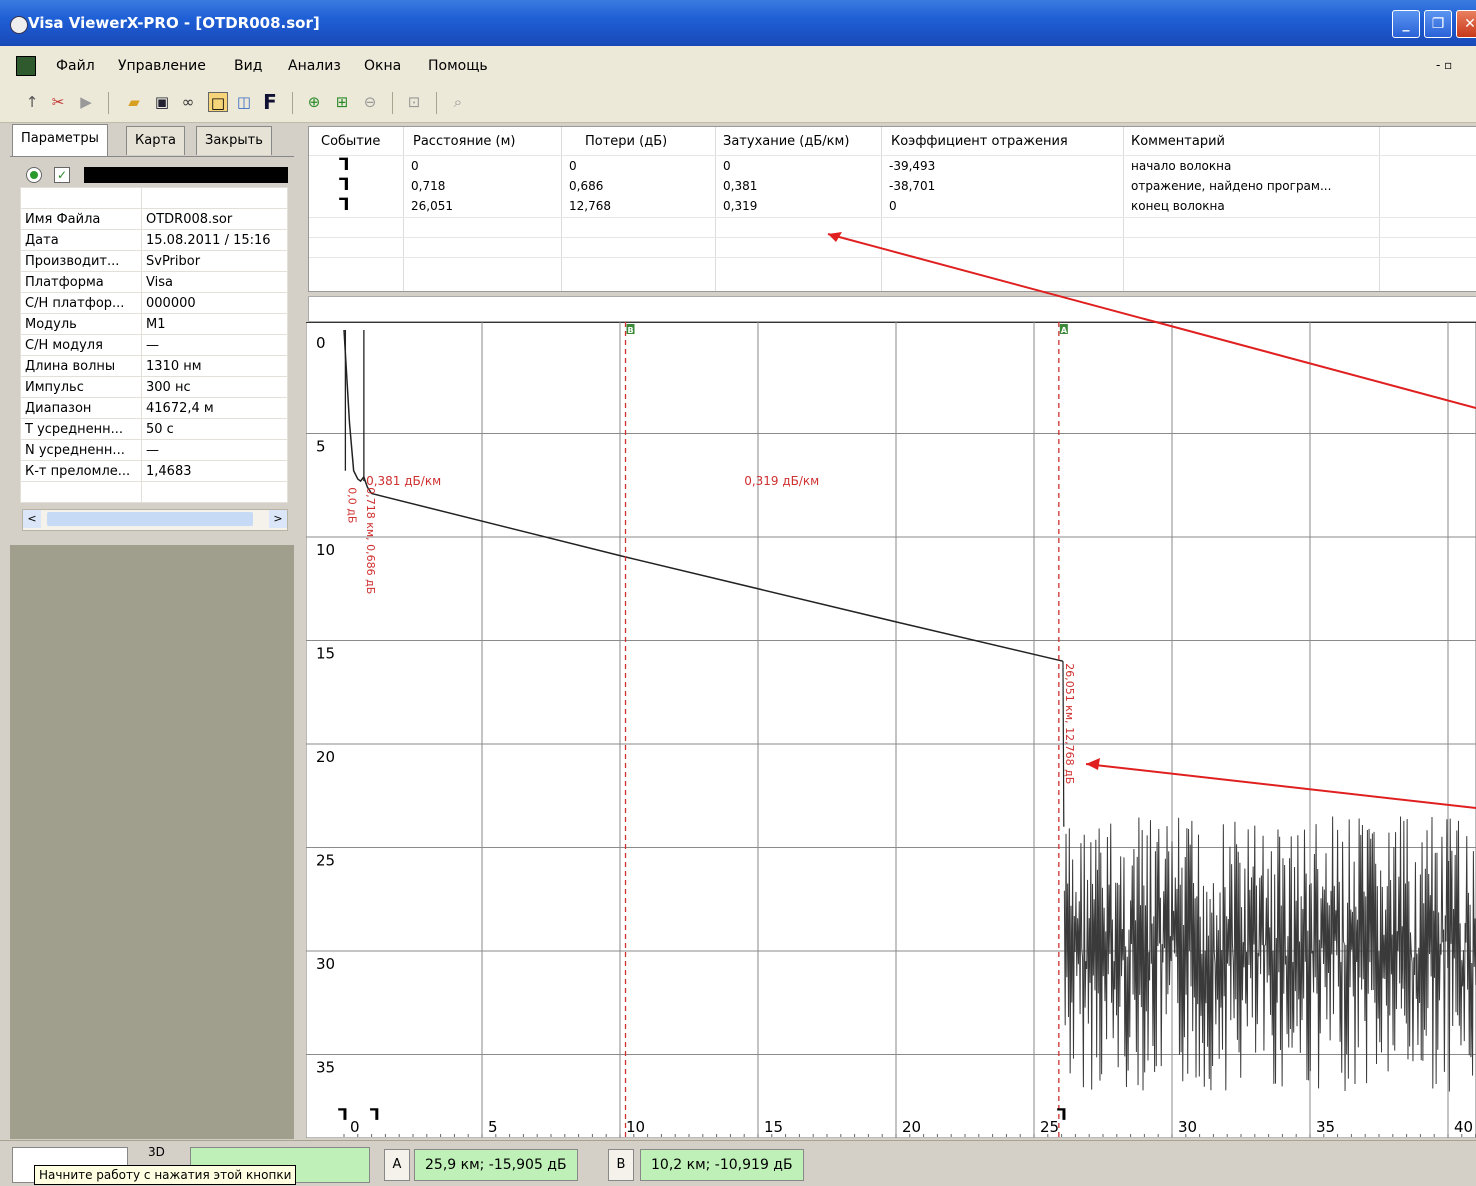 The image size is (1476, 1186). What do you see at coordinates (342, 102) in the screenshot?
I see `zoom-fit-icon: ⊞` at bounding box center [342, 102].